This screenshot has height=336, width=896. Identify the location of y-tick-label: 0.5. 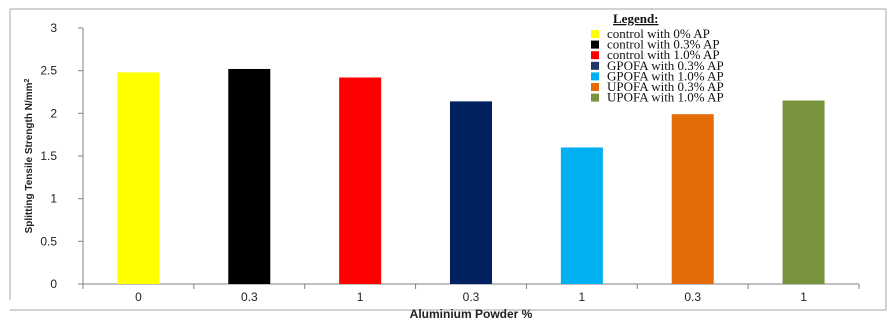
(48, 241).